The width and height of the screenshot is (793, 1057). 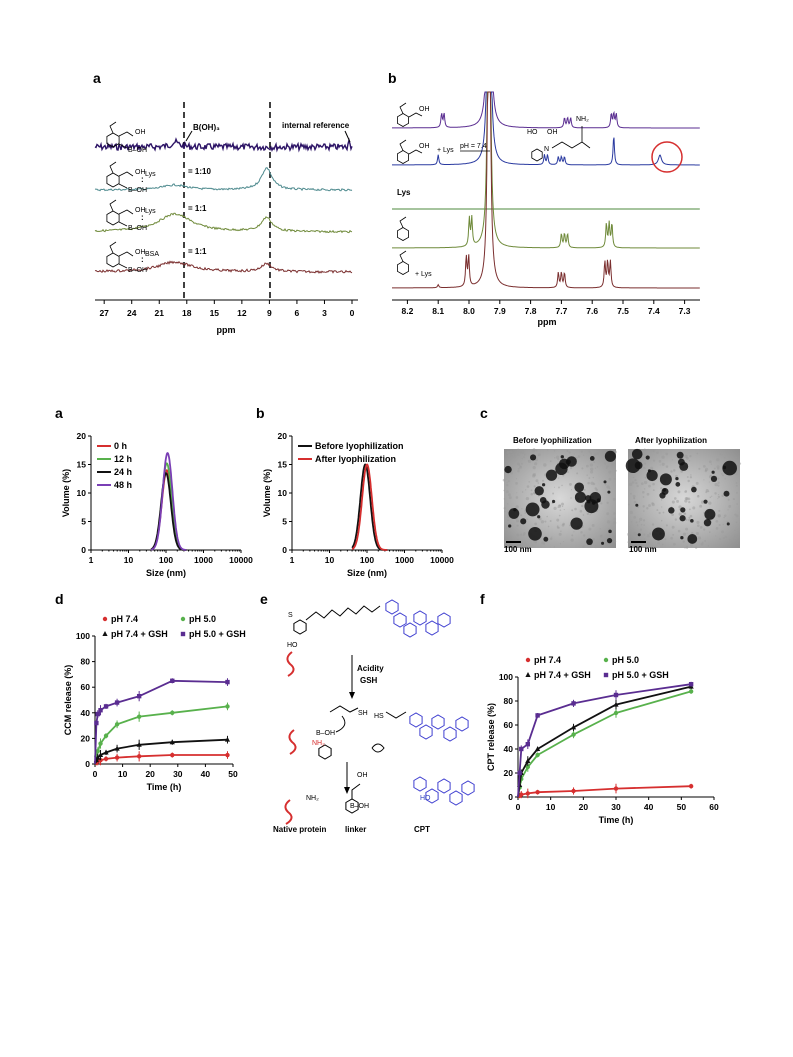 I want to click on linker-oh: OH, so click(x=362, y=775).